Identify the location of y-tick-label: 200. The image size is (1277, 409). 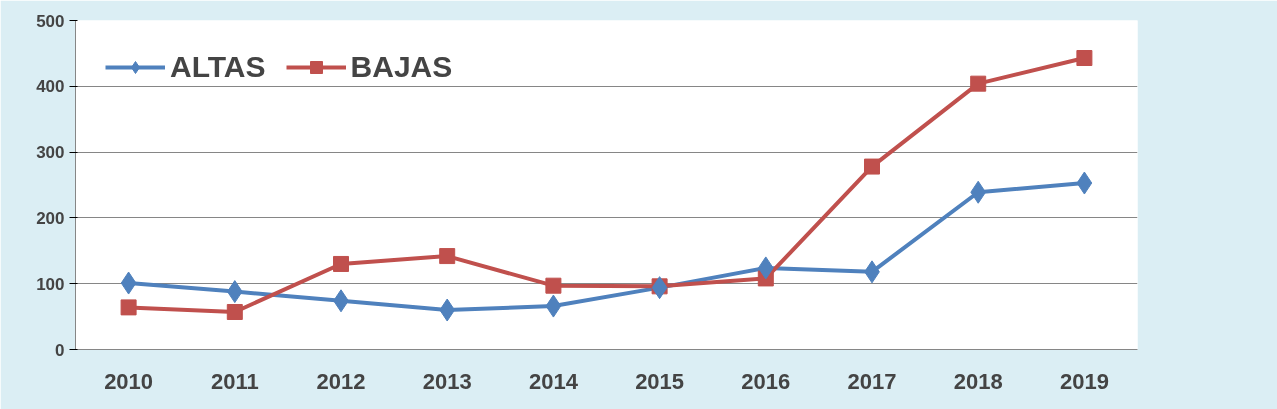
(50, 218).